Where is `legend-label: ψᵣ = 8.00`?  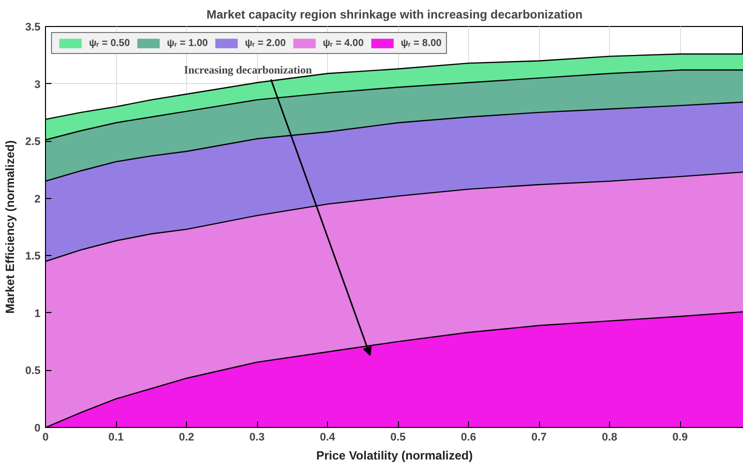
legend-label: ψᵣ = 8.00 is located at coordinates (421, 43).